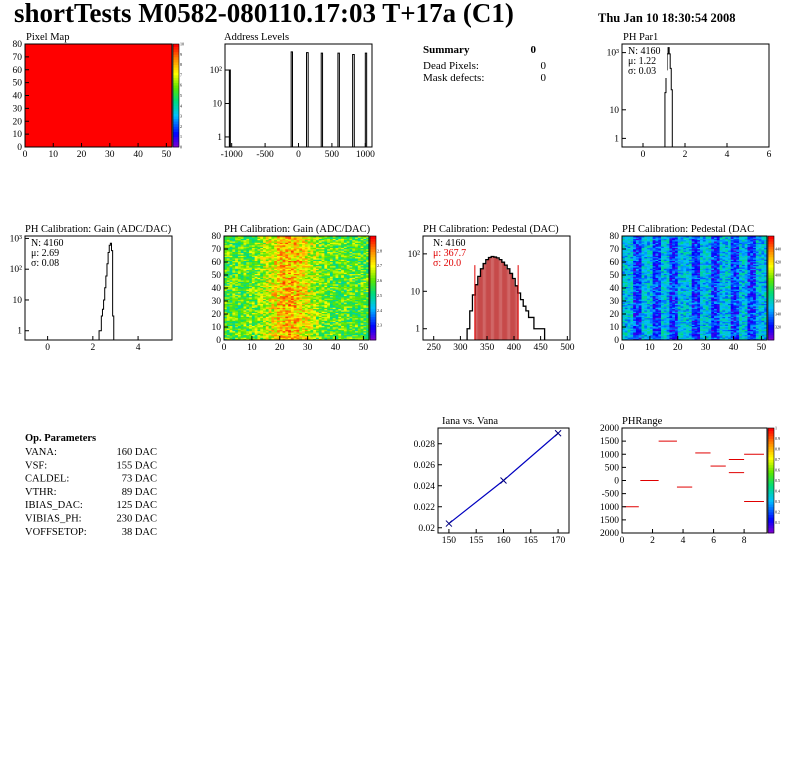 Image resolution: width=796 pixels, height=772 pixels. Describe the element at coordinates (668, 97) in the screenshot. I see `histogram` at that location.